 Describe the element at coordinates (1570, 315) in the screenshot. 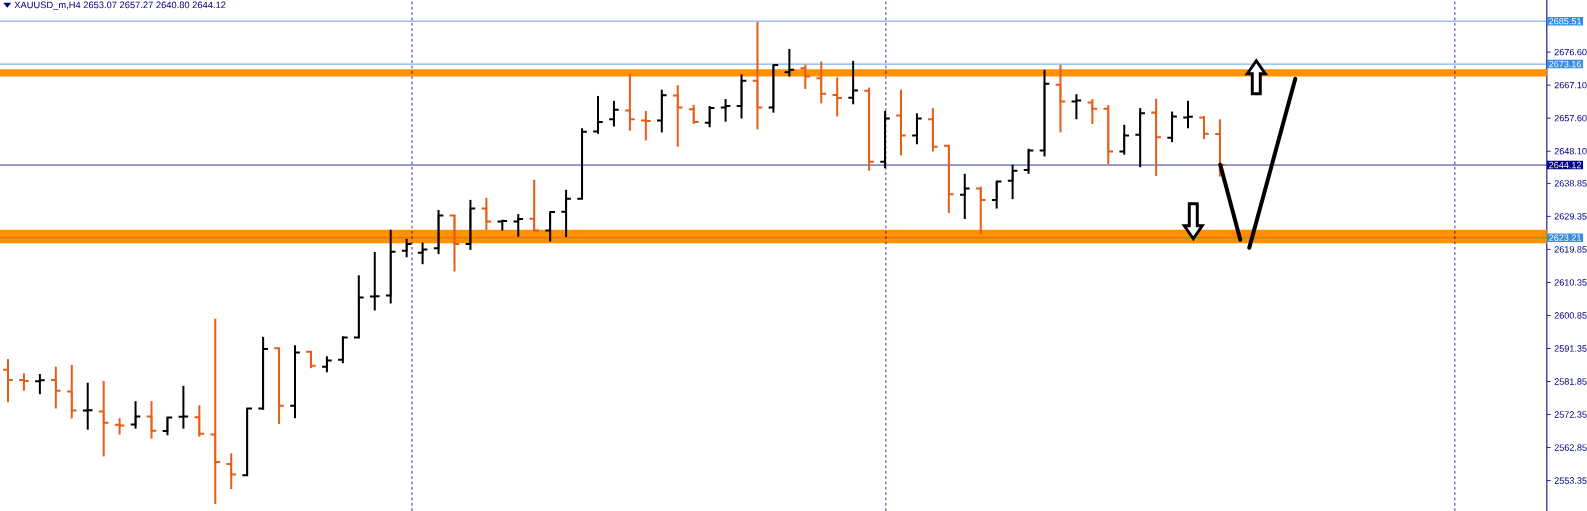

I see `y-tick-label: 2600.85` at that location.